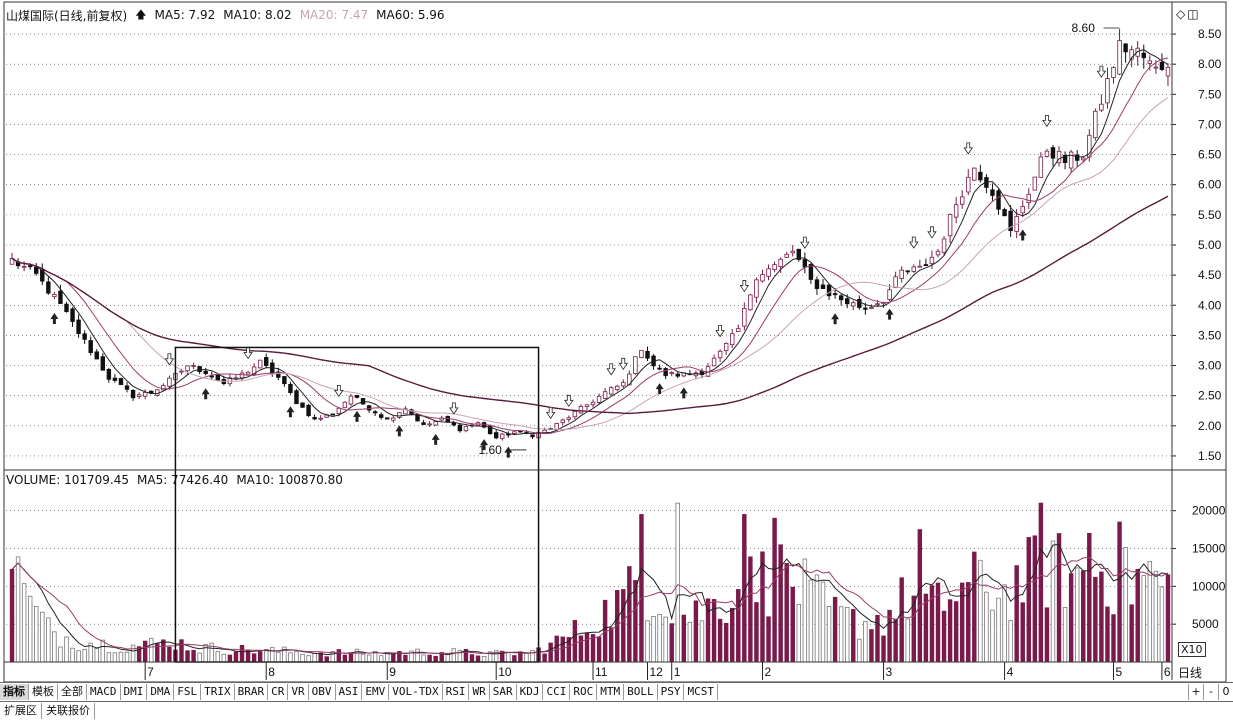  I want to click on diamond-icon: ◇, so click(1181, 14).